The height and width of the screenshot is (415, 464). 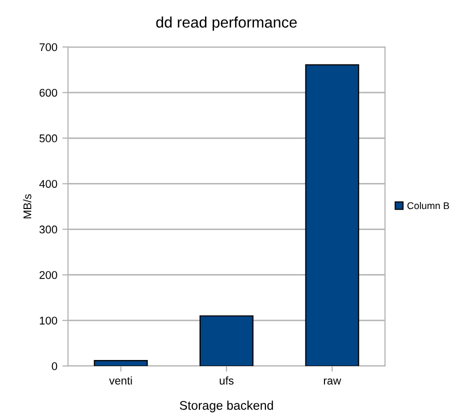 I want to click on y-tick-label: 300, so click(x=48, y=230).